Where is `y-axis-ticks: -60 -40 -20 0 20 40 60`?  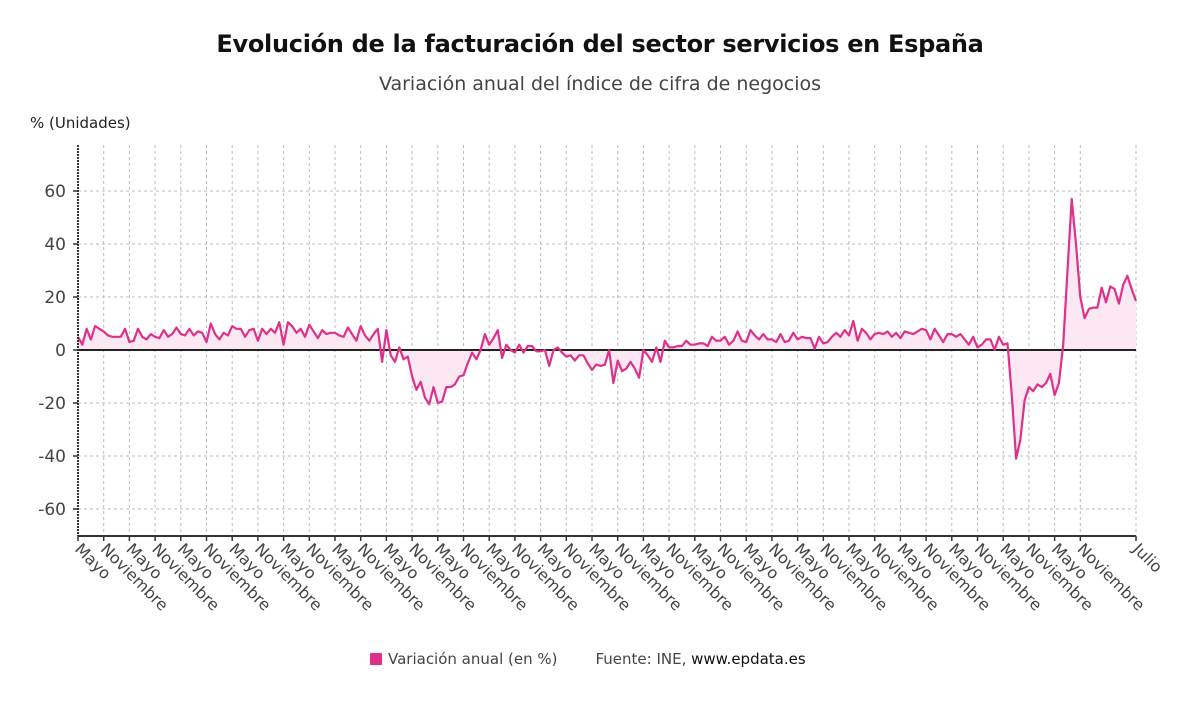
y-axis-ticks: -60 -40 -20 0 20 40 60 is located at coordinates (58, 351).